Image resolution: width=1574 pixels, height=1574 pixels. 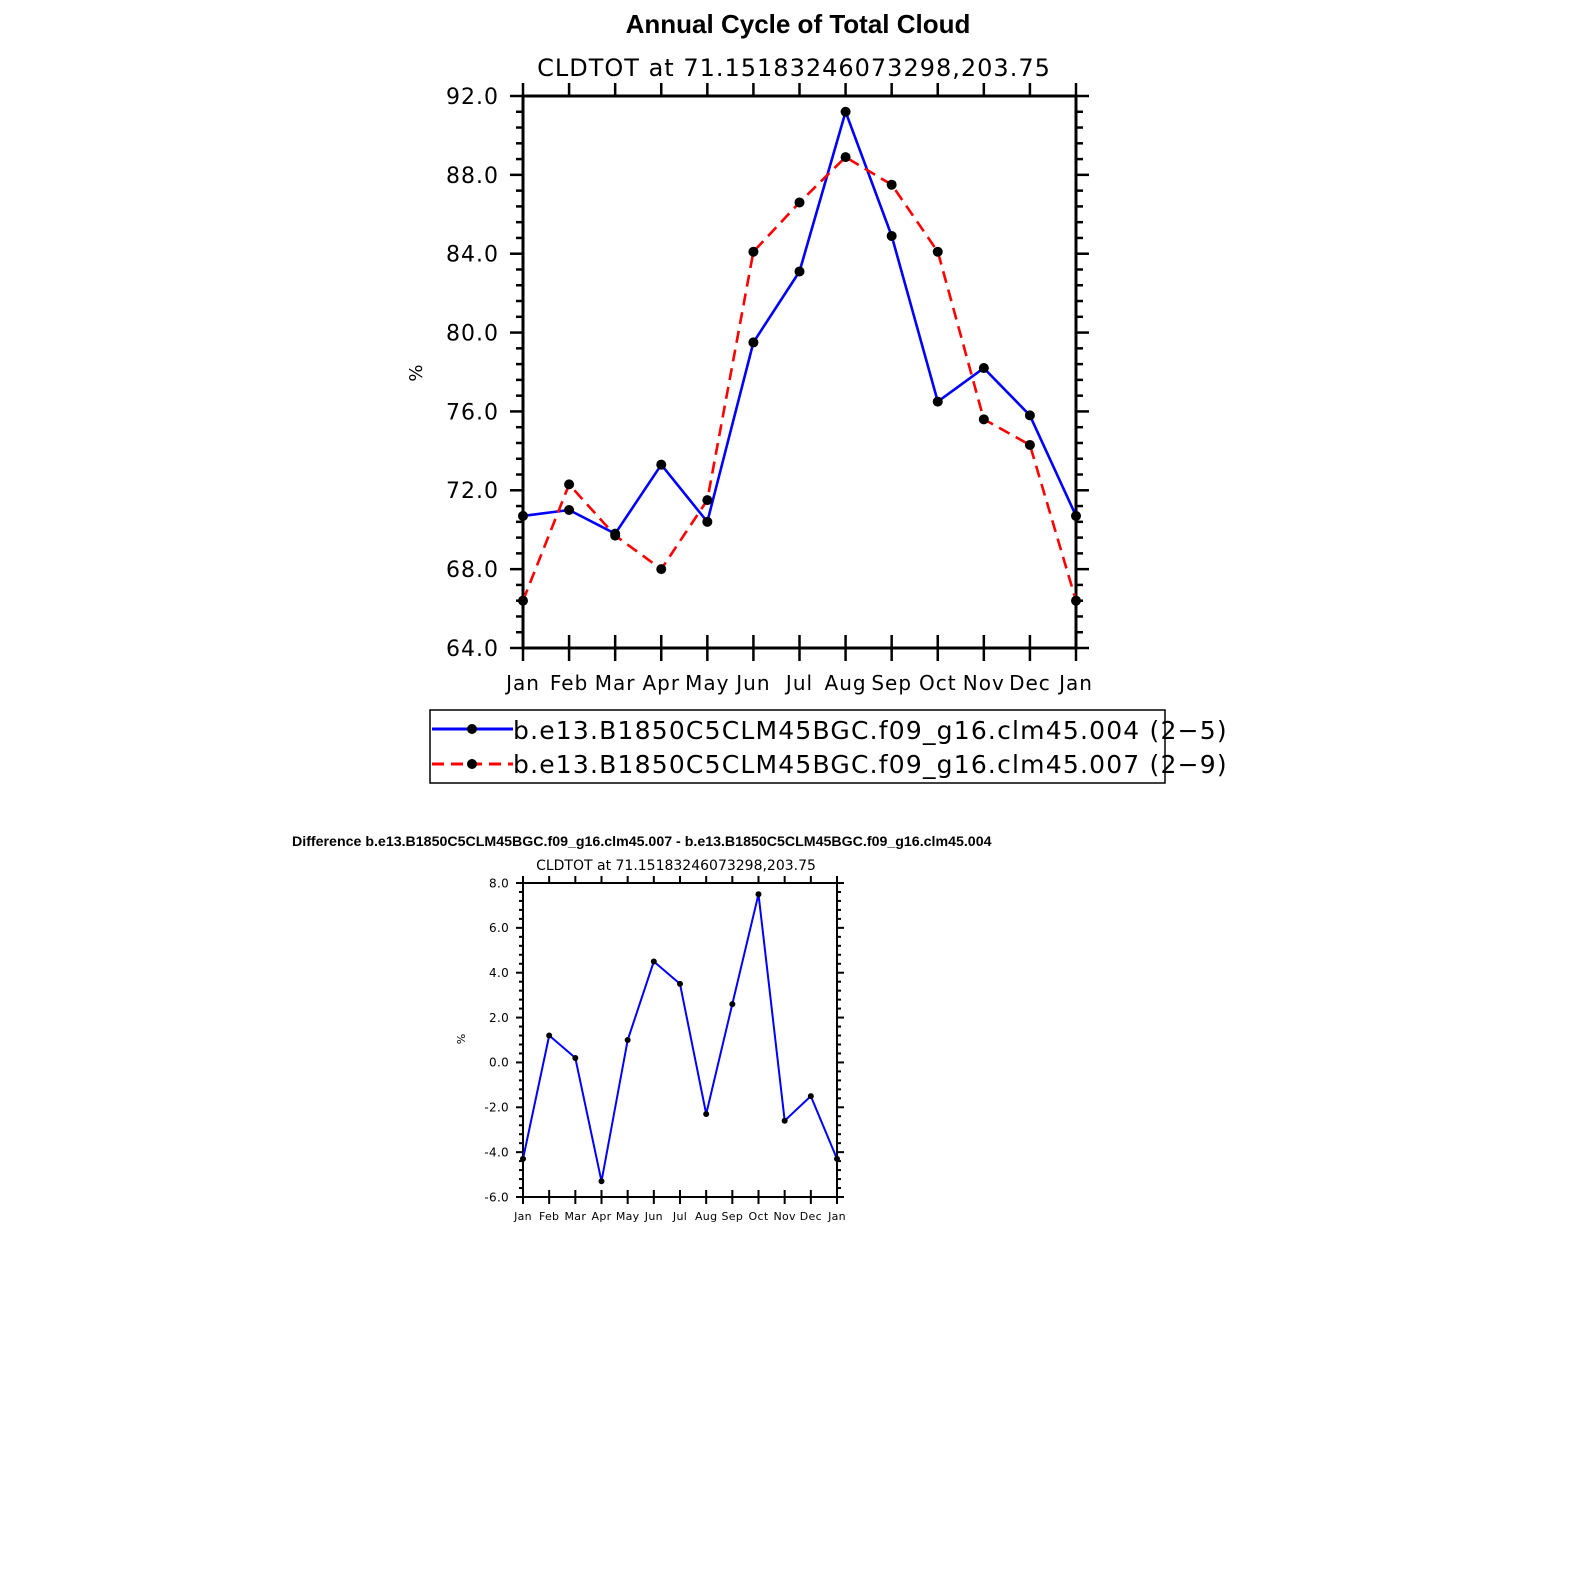 I want to click on y-tick-label: 76.0, so click(x=472, y=412).